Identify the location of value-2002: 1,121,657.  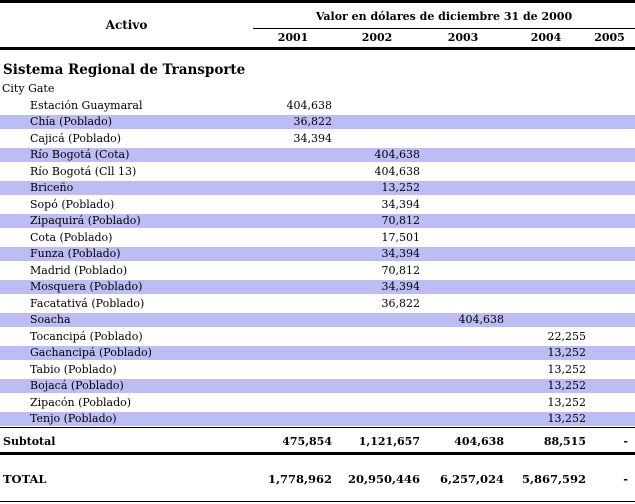
(389, 441).